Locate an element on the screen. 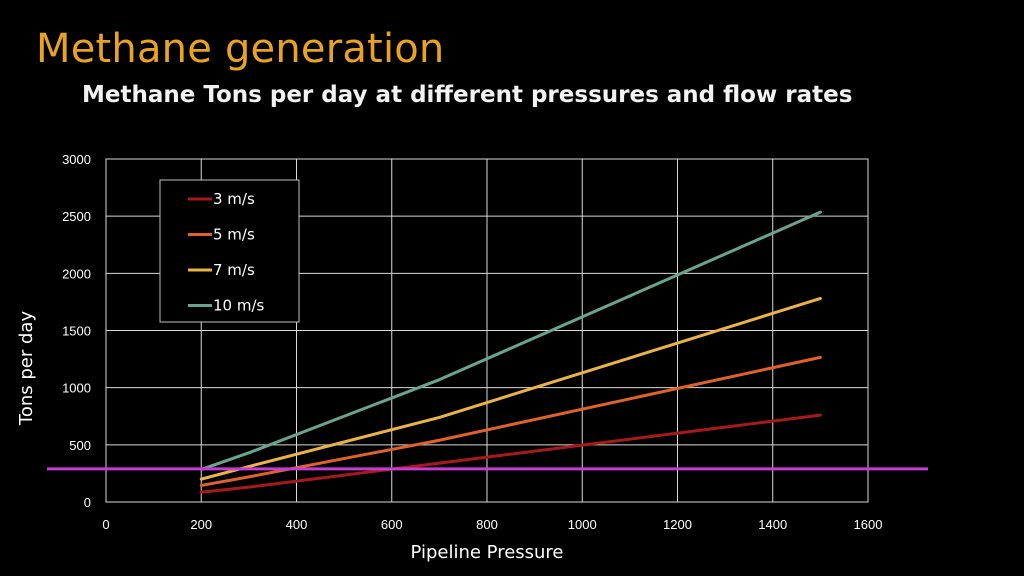 The height and width of the screenshot is (576, 1024). legend-box is located at coordinates (229, 251).